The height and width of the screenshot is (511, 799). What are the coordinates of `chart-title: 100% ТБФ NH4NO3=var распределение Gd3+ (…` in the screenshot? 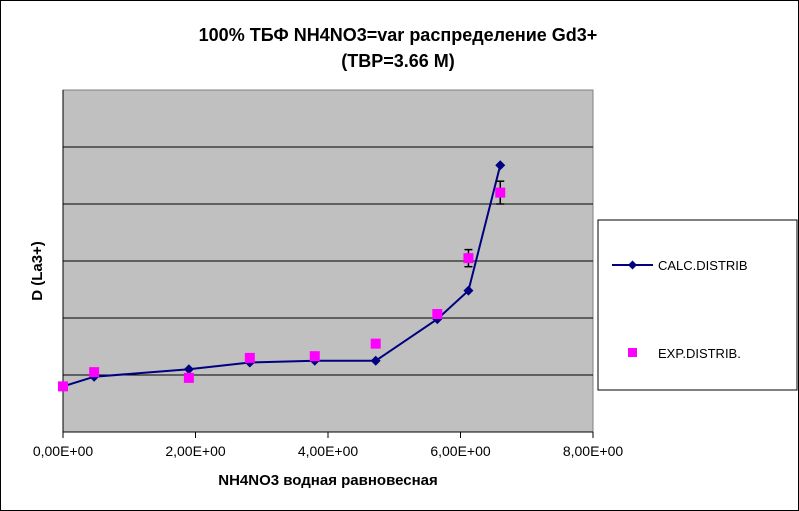 It's located at (398, 48).